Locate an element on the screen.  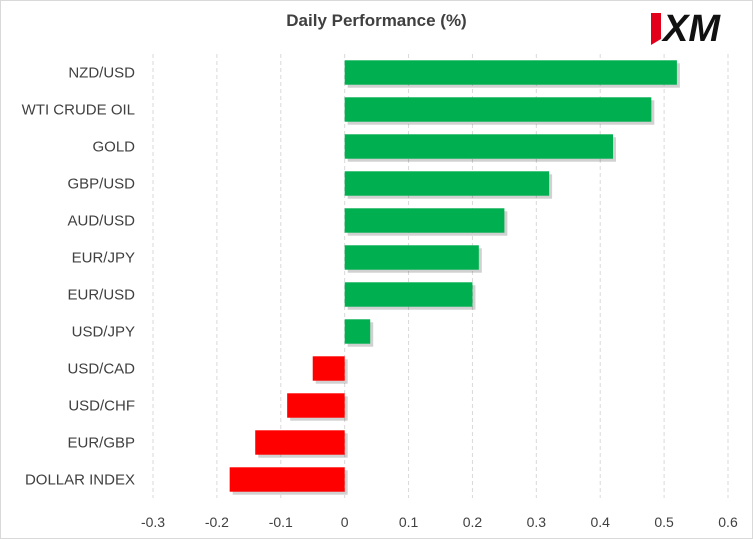
x-tick-labels: -0.3 -0.2 -0.1 0 0.1 0.2 0.3 0.4 0.5 0.6 is located at coordinates (439, 522).